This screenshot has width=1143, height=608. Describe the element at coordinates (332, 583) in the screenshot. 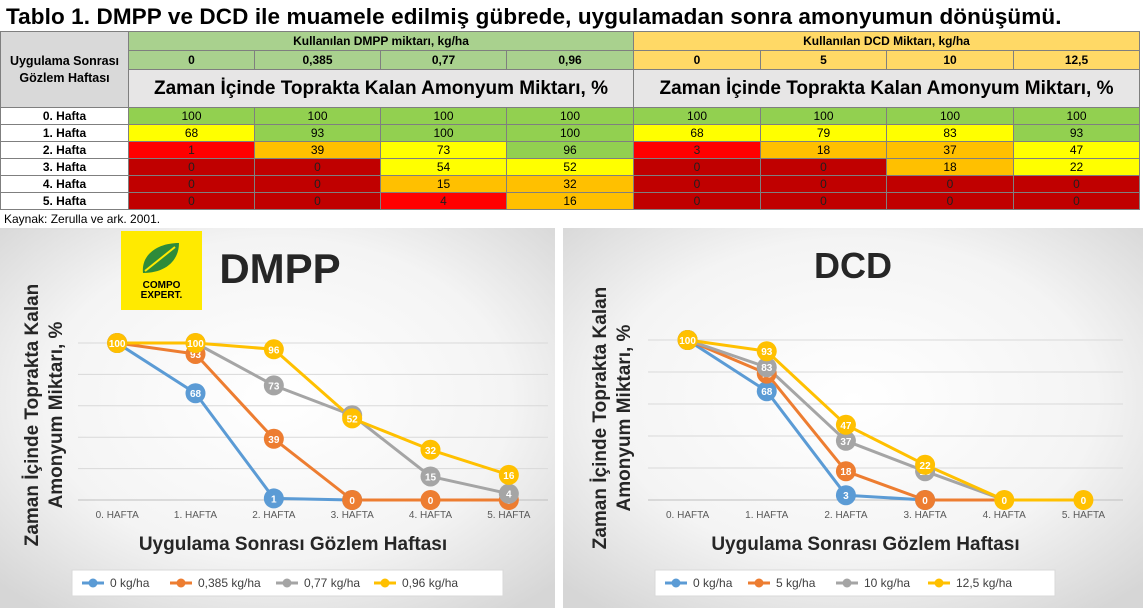

I see `legend-entry: 0,77 kg/ha` at that location.